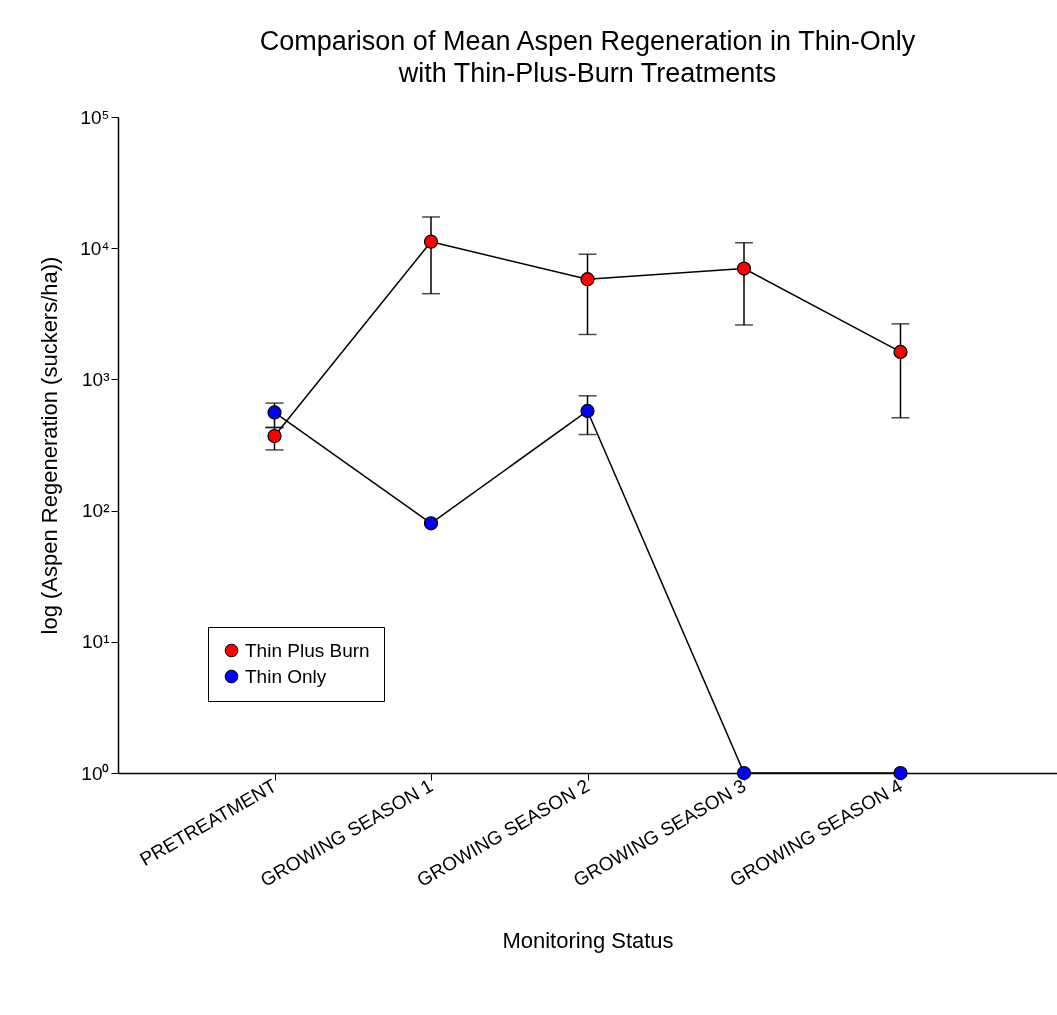  I want to click on y-tick-label: 10³, so click(96, 379).